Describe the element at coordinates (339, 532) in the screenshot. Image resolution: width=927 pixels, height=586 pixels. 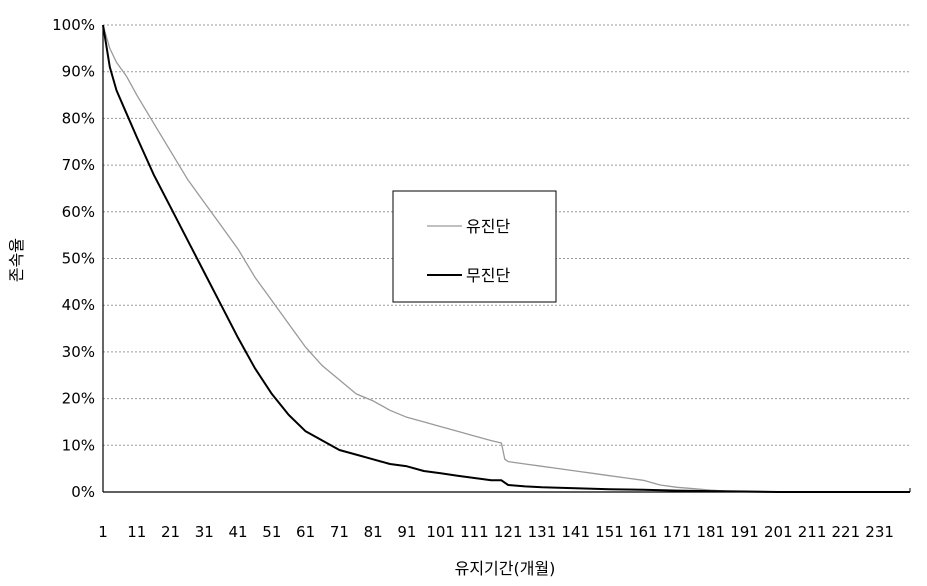
I see `x-tick-label: 71` at that location.